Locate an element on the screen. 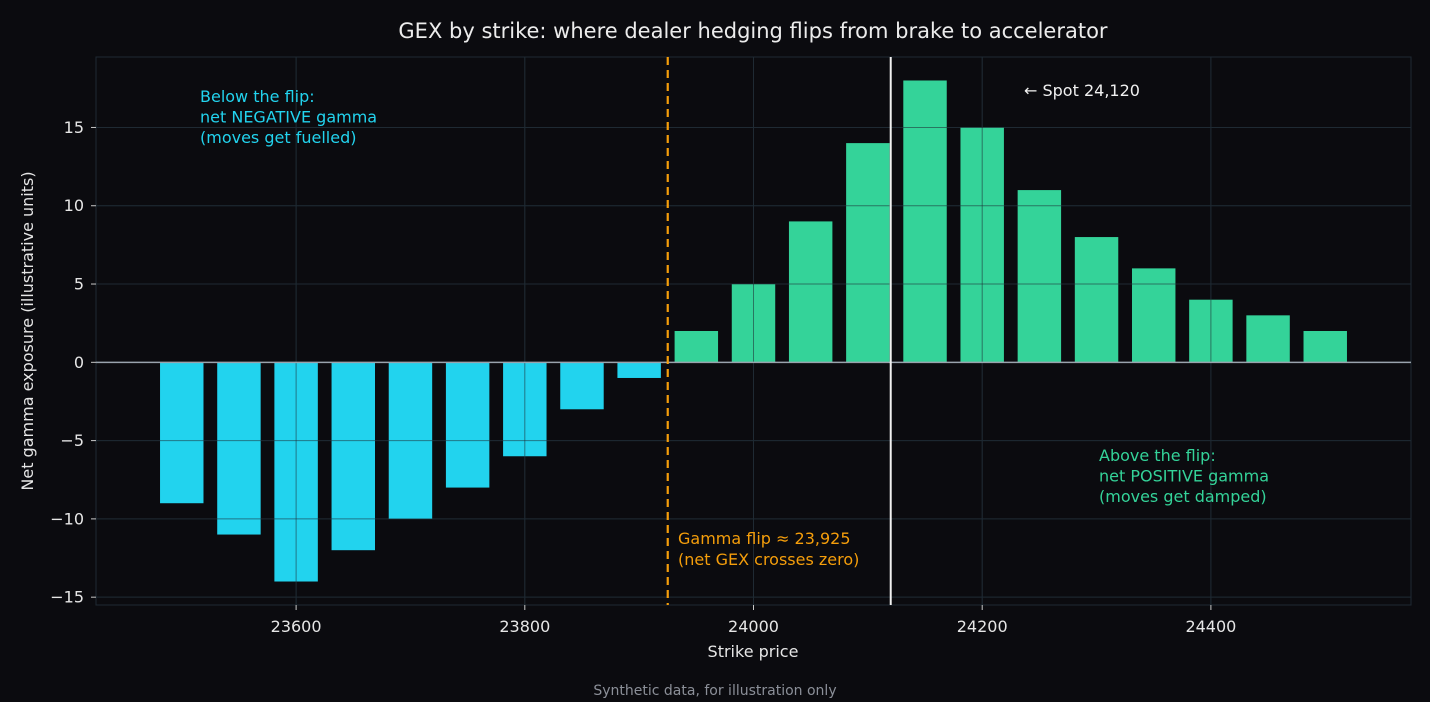 This screenshot has width=1430, height=702. y-tick-label: −5 is located at coordinates (72, 440).